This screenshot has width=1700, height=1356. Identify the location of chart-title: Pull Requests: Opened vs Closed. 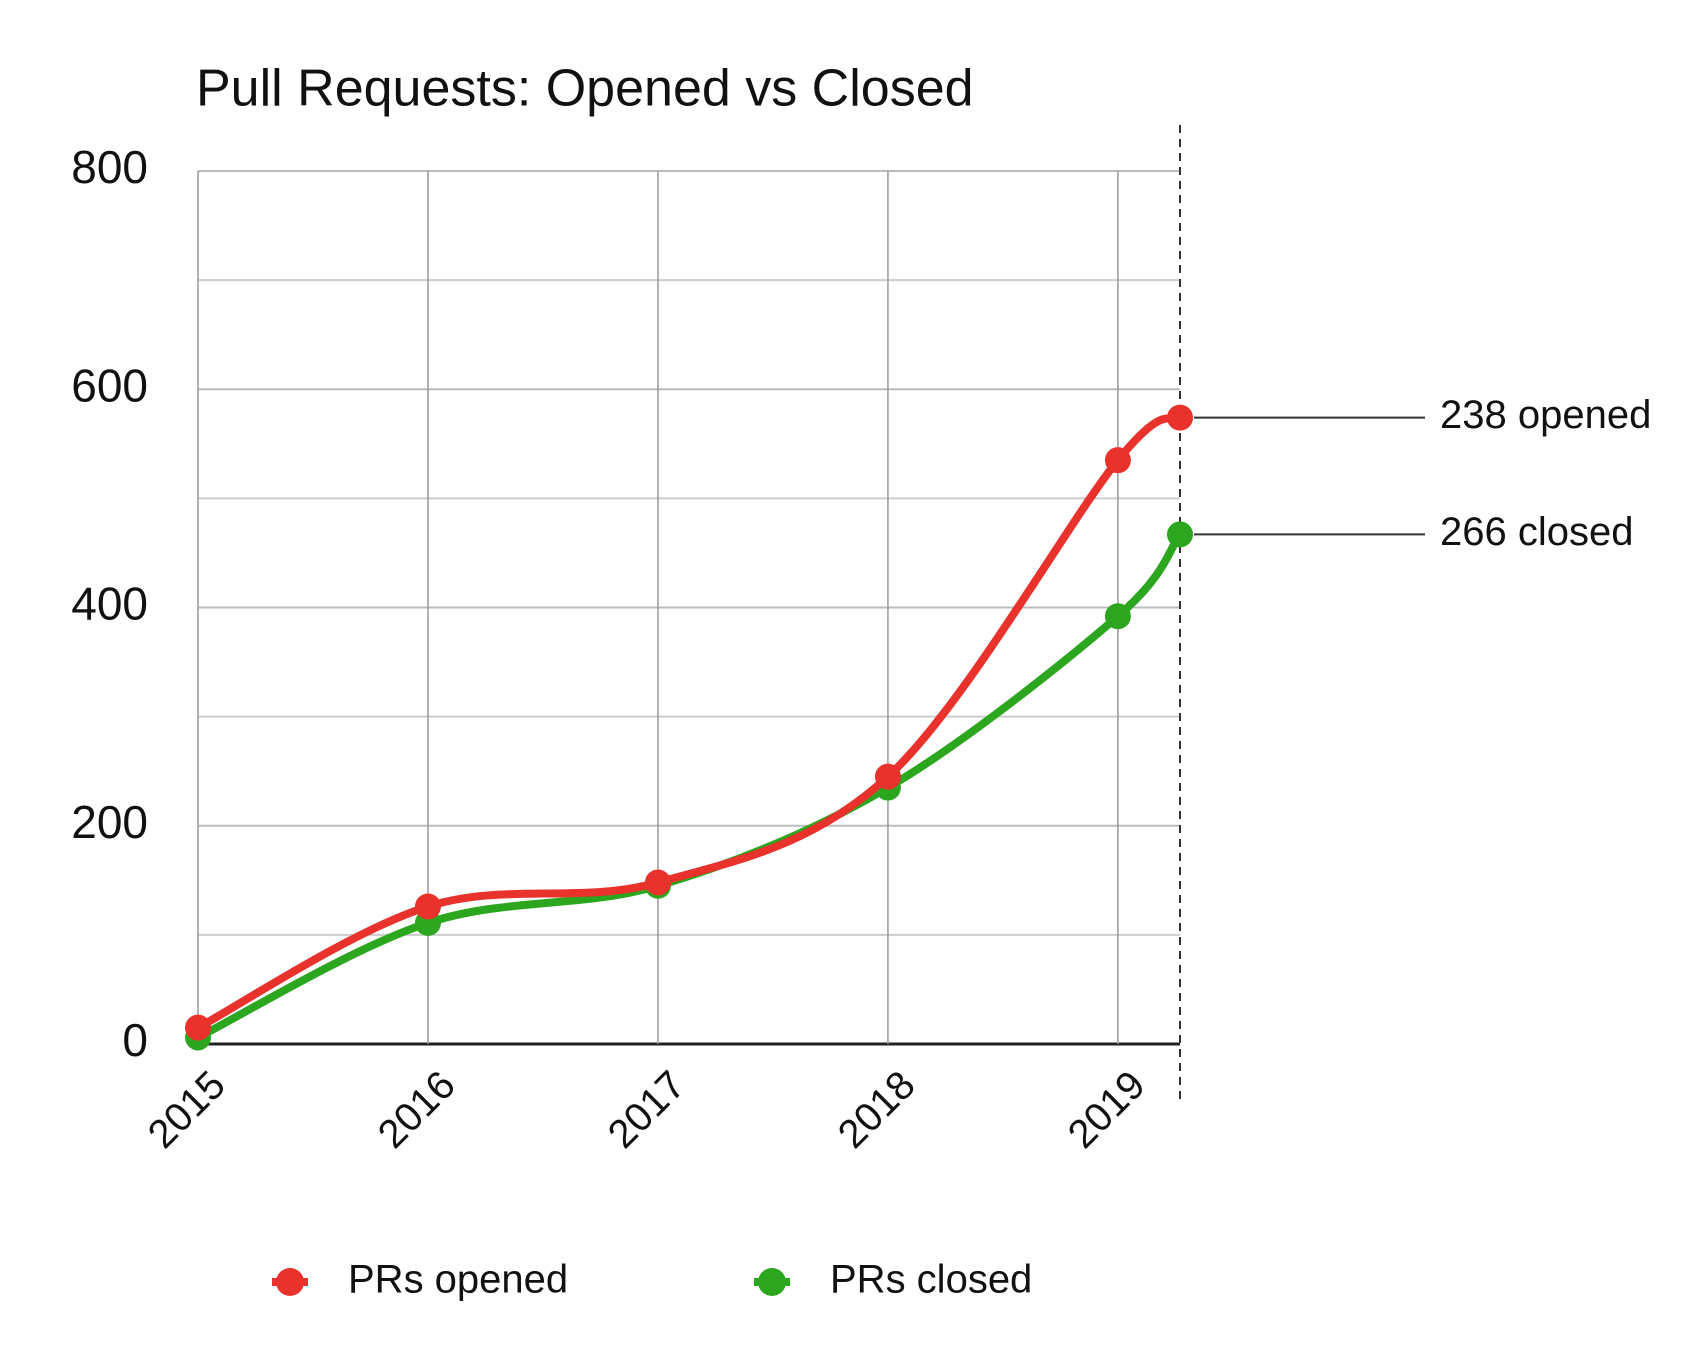
(585, 89).